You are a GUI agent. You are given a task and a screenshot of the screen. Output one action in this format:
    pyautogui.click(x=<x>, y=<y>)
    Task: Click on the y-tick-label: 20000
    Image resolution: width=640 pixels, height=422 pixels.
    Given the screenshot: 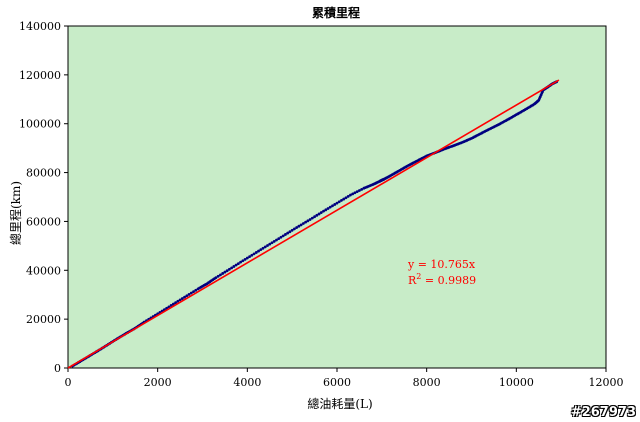 What is the action you would take?
    pyautogui.click(x=43, y=319)
    